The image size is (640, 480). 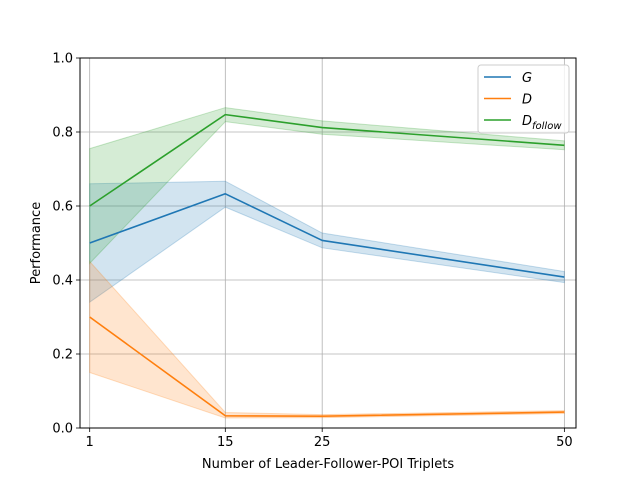 What do you see at coordinates (36, 243) in the screenshot?
I see `y-axis-label: Performance` at bounding box center [36, 243].